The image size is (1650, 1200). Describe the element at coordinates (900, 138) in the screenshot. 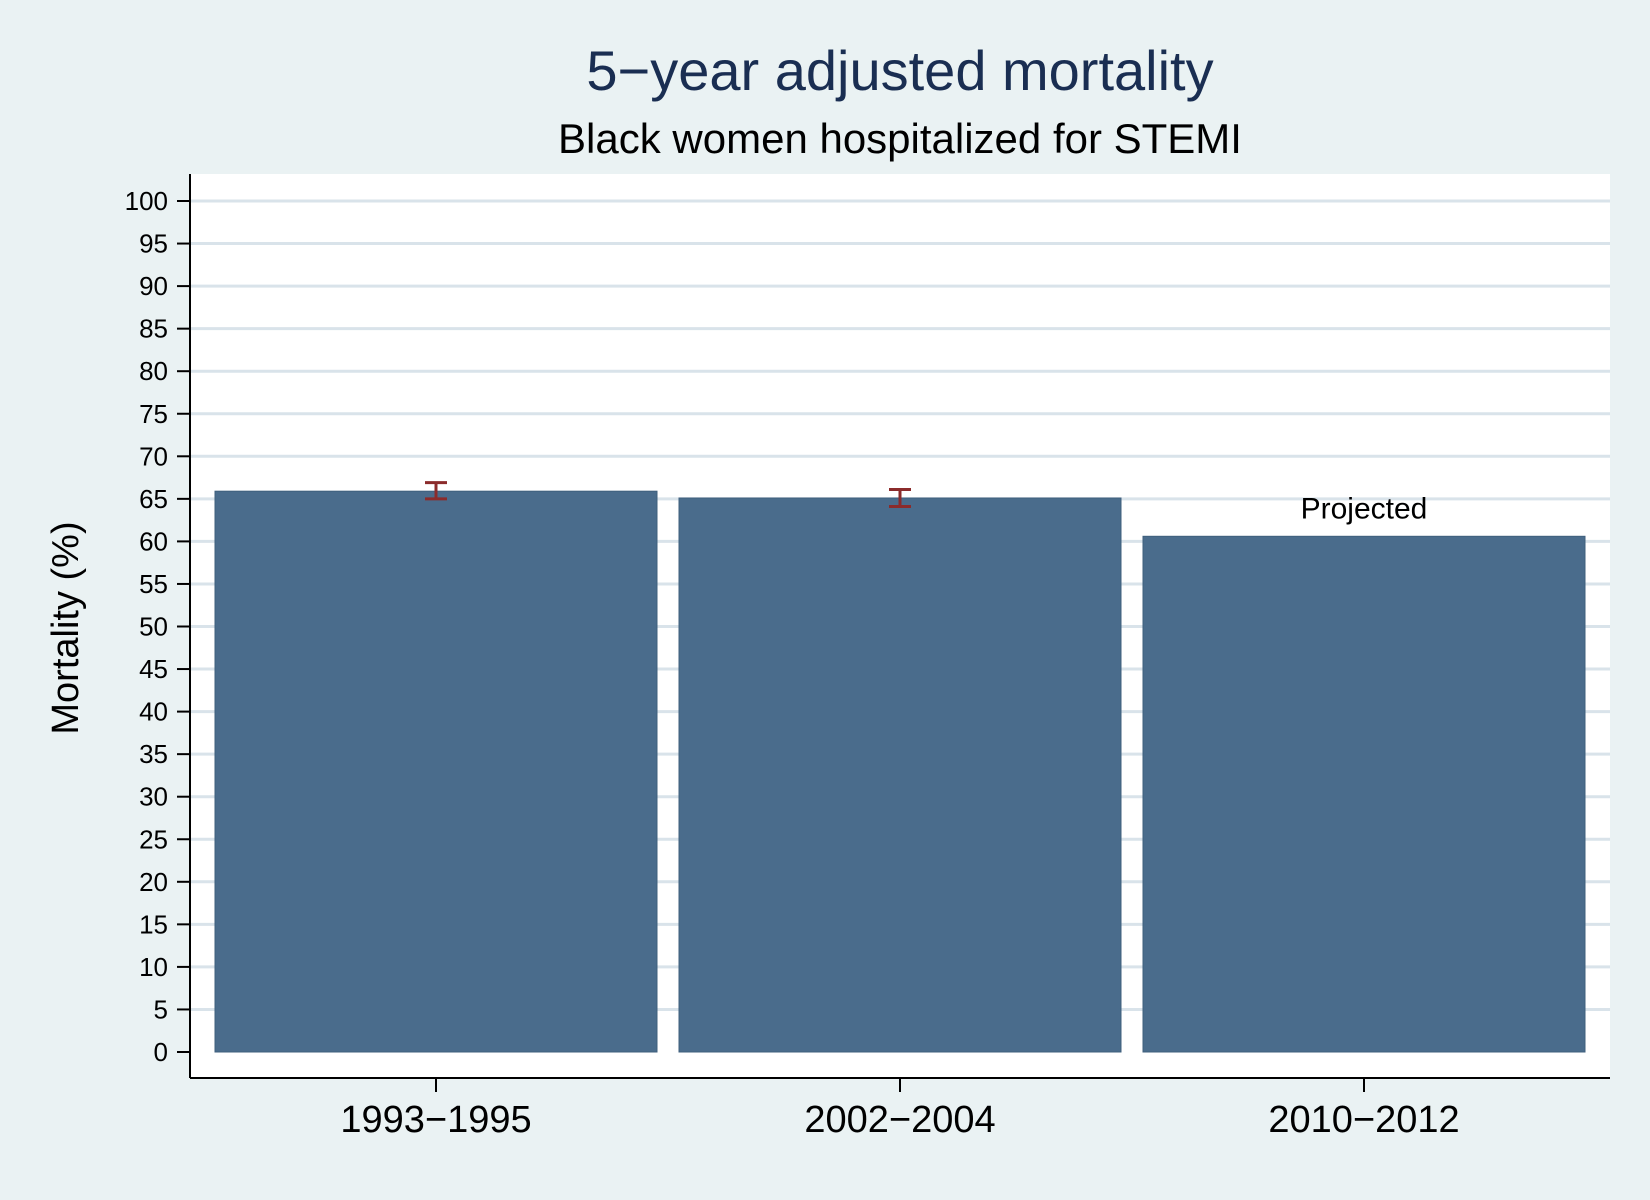

I see `chart-subtitle: Black women hospitalized for STEMI` at that location.